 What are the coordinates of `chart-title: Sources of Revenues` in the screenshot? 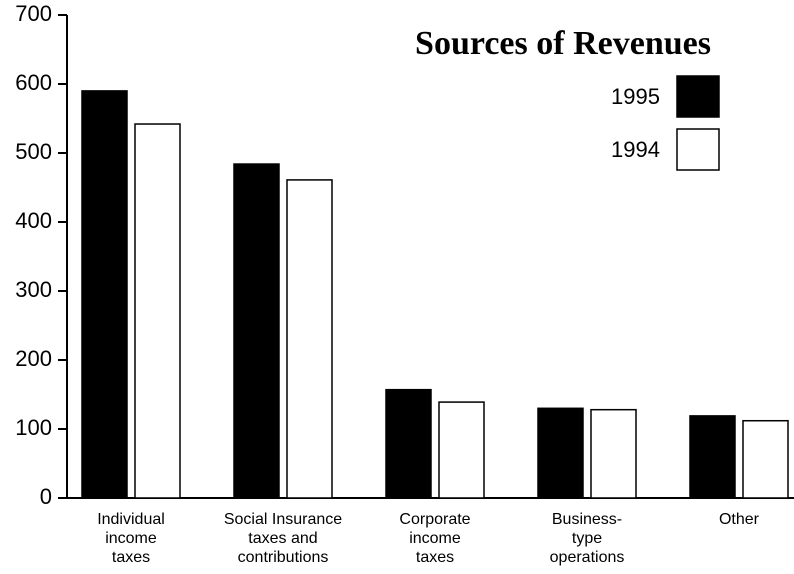 It's located at (563, 43).